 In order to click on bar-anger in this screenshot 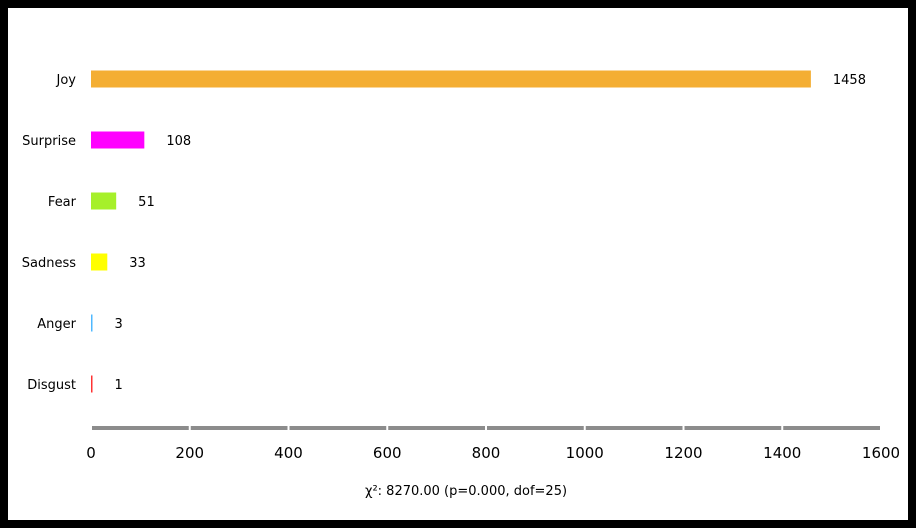, I will do `click(92, 323)`.